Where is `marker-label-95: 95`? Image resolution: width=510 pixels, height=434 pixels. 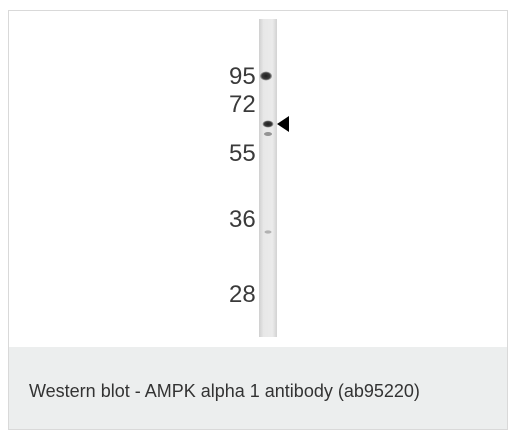
marker-label-95: 95 is located at coordinates (242, 76).